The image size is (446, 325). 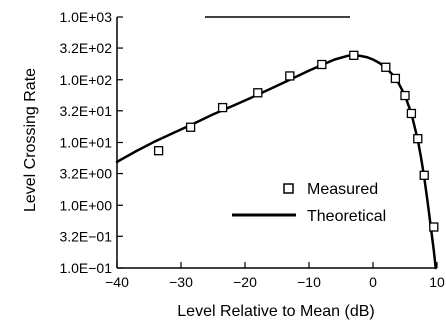 I want to click on y-tick-label: 3.2E+00, so click(x=85, y=174).